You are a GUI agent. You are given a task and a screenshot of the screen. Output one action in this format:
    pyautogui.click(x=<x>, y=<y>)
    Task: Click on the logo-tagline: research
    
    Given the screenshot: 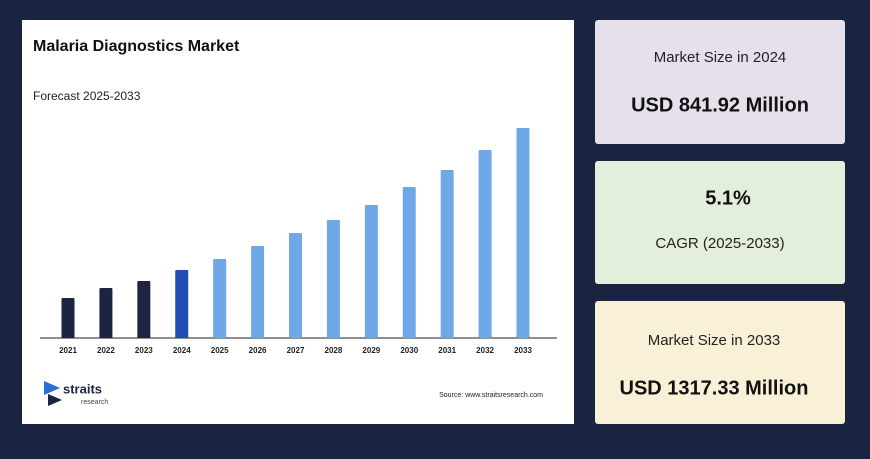 What is the action you would take?
    pyautogui.click(x=94, y=402)
    